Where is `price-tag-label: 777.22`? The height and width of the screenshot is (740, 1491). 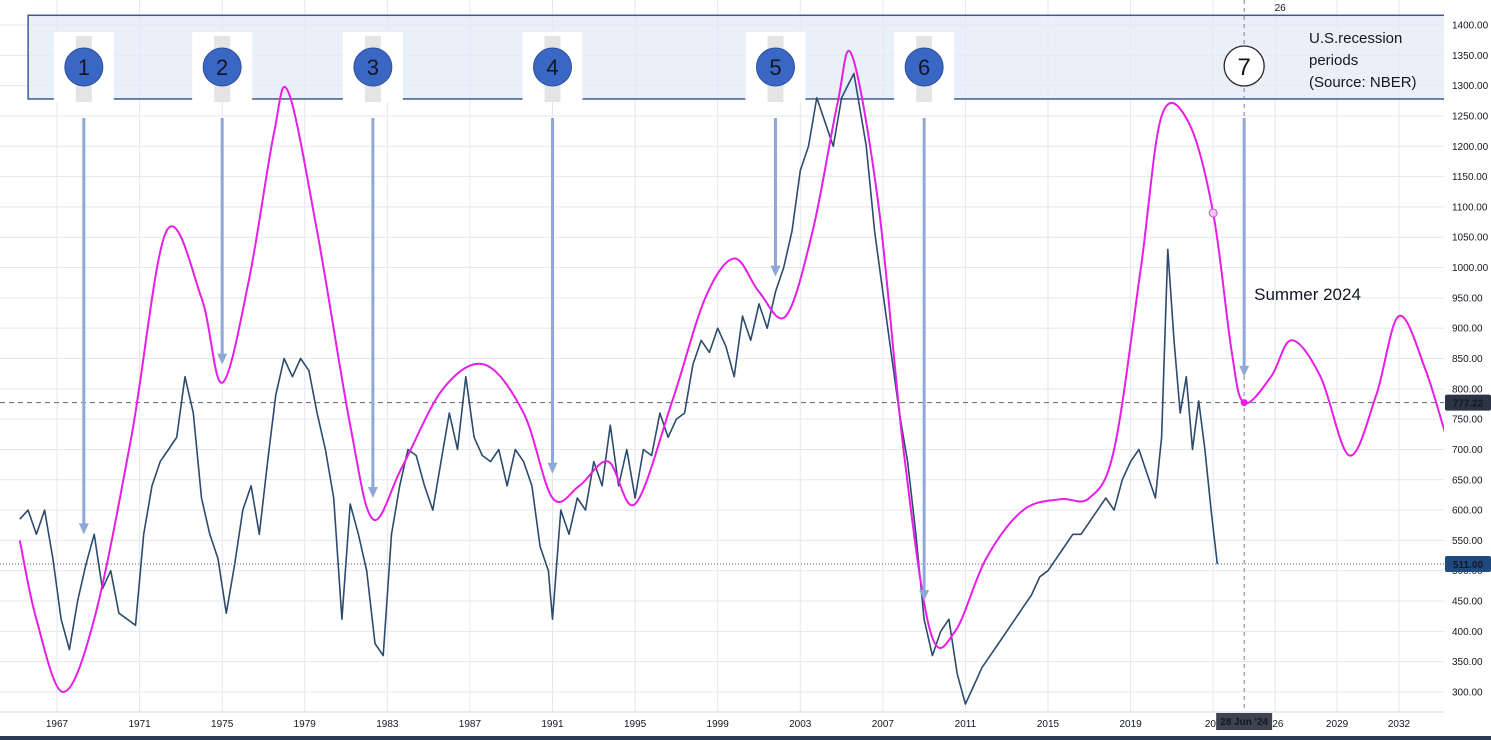
price-tag-label: 777.22 is located at coordinates (1468, 404).